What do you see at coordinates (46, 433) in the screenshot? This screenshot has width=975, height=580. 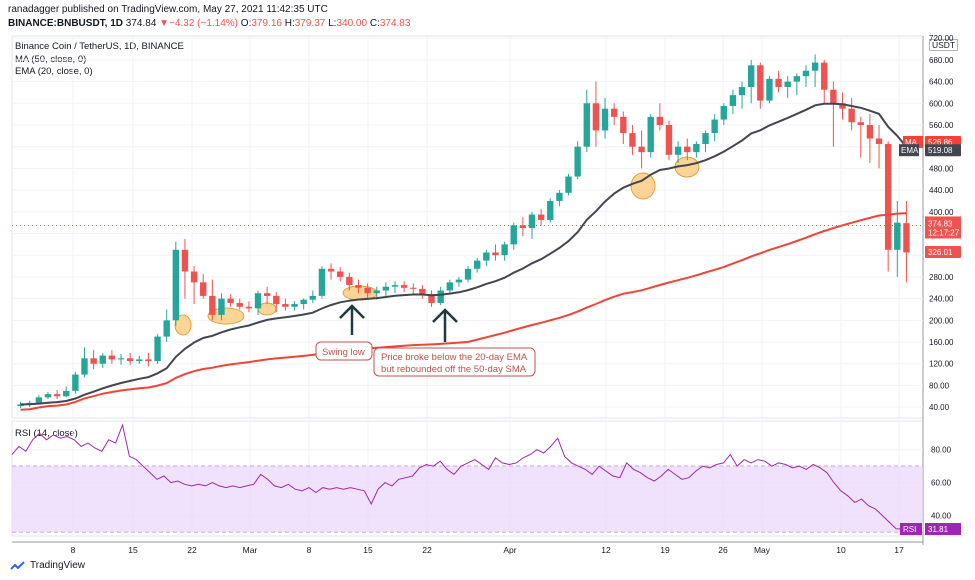 I see `rsi-legend: RSI (14, close)` at bounding box center [46, 433].